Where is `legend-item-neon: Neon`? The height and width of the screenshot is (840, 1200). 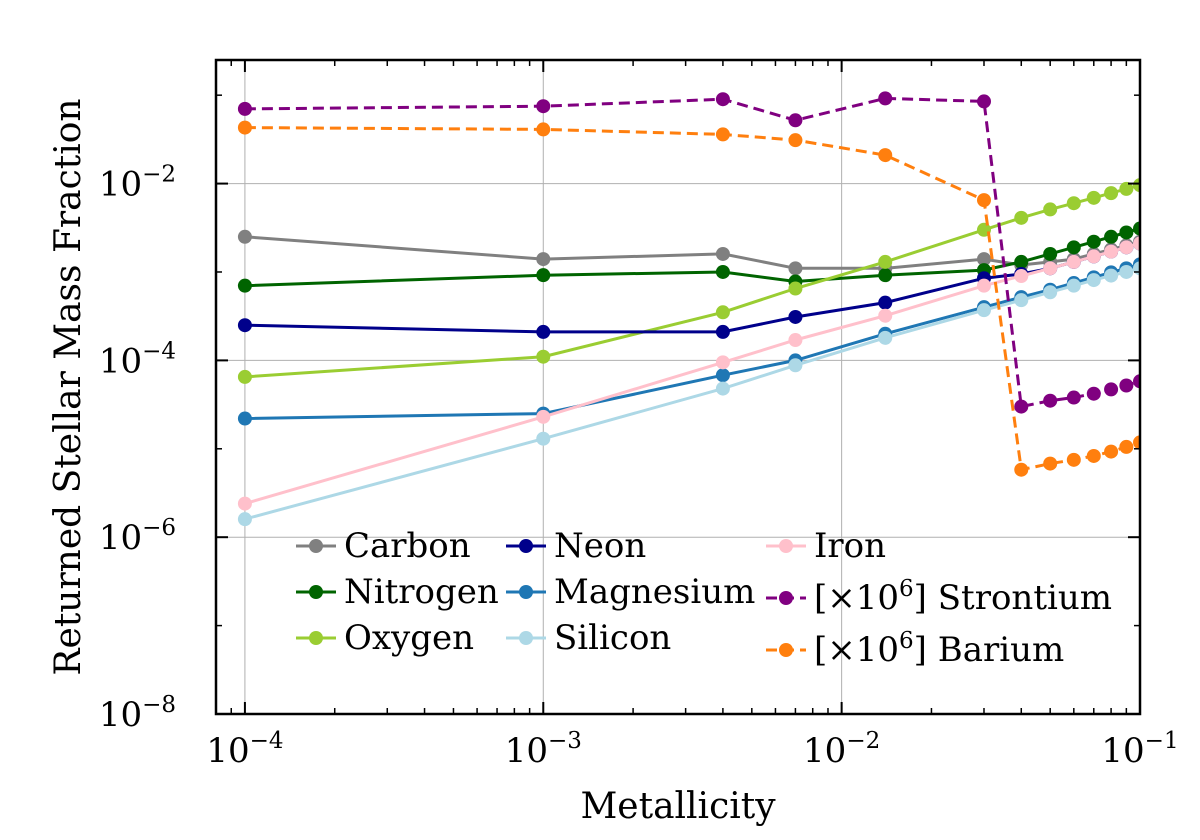
legend-item-neon: Neon is located at coordinates (576, 546).